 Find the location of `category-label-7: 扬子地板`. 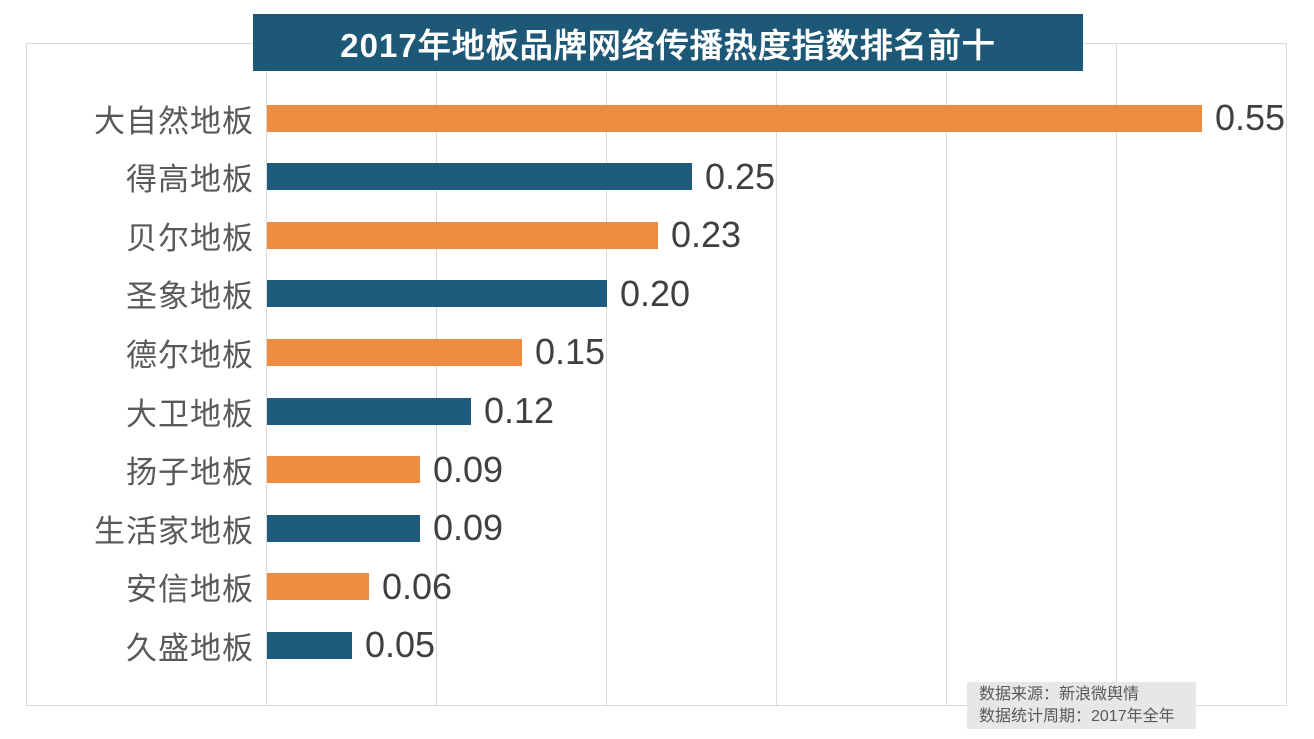

category-label-7: 扬子地板 is located at coordinates (190, 473).